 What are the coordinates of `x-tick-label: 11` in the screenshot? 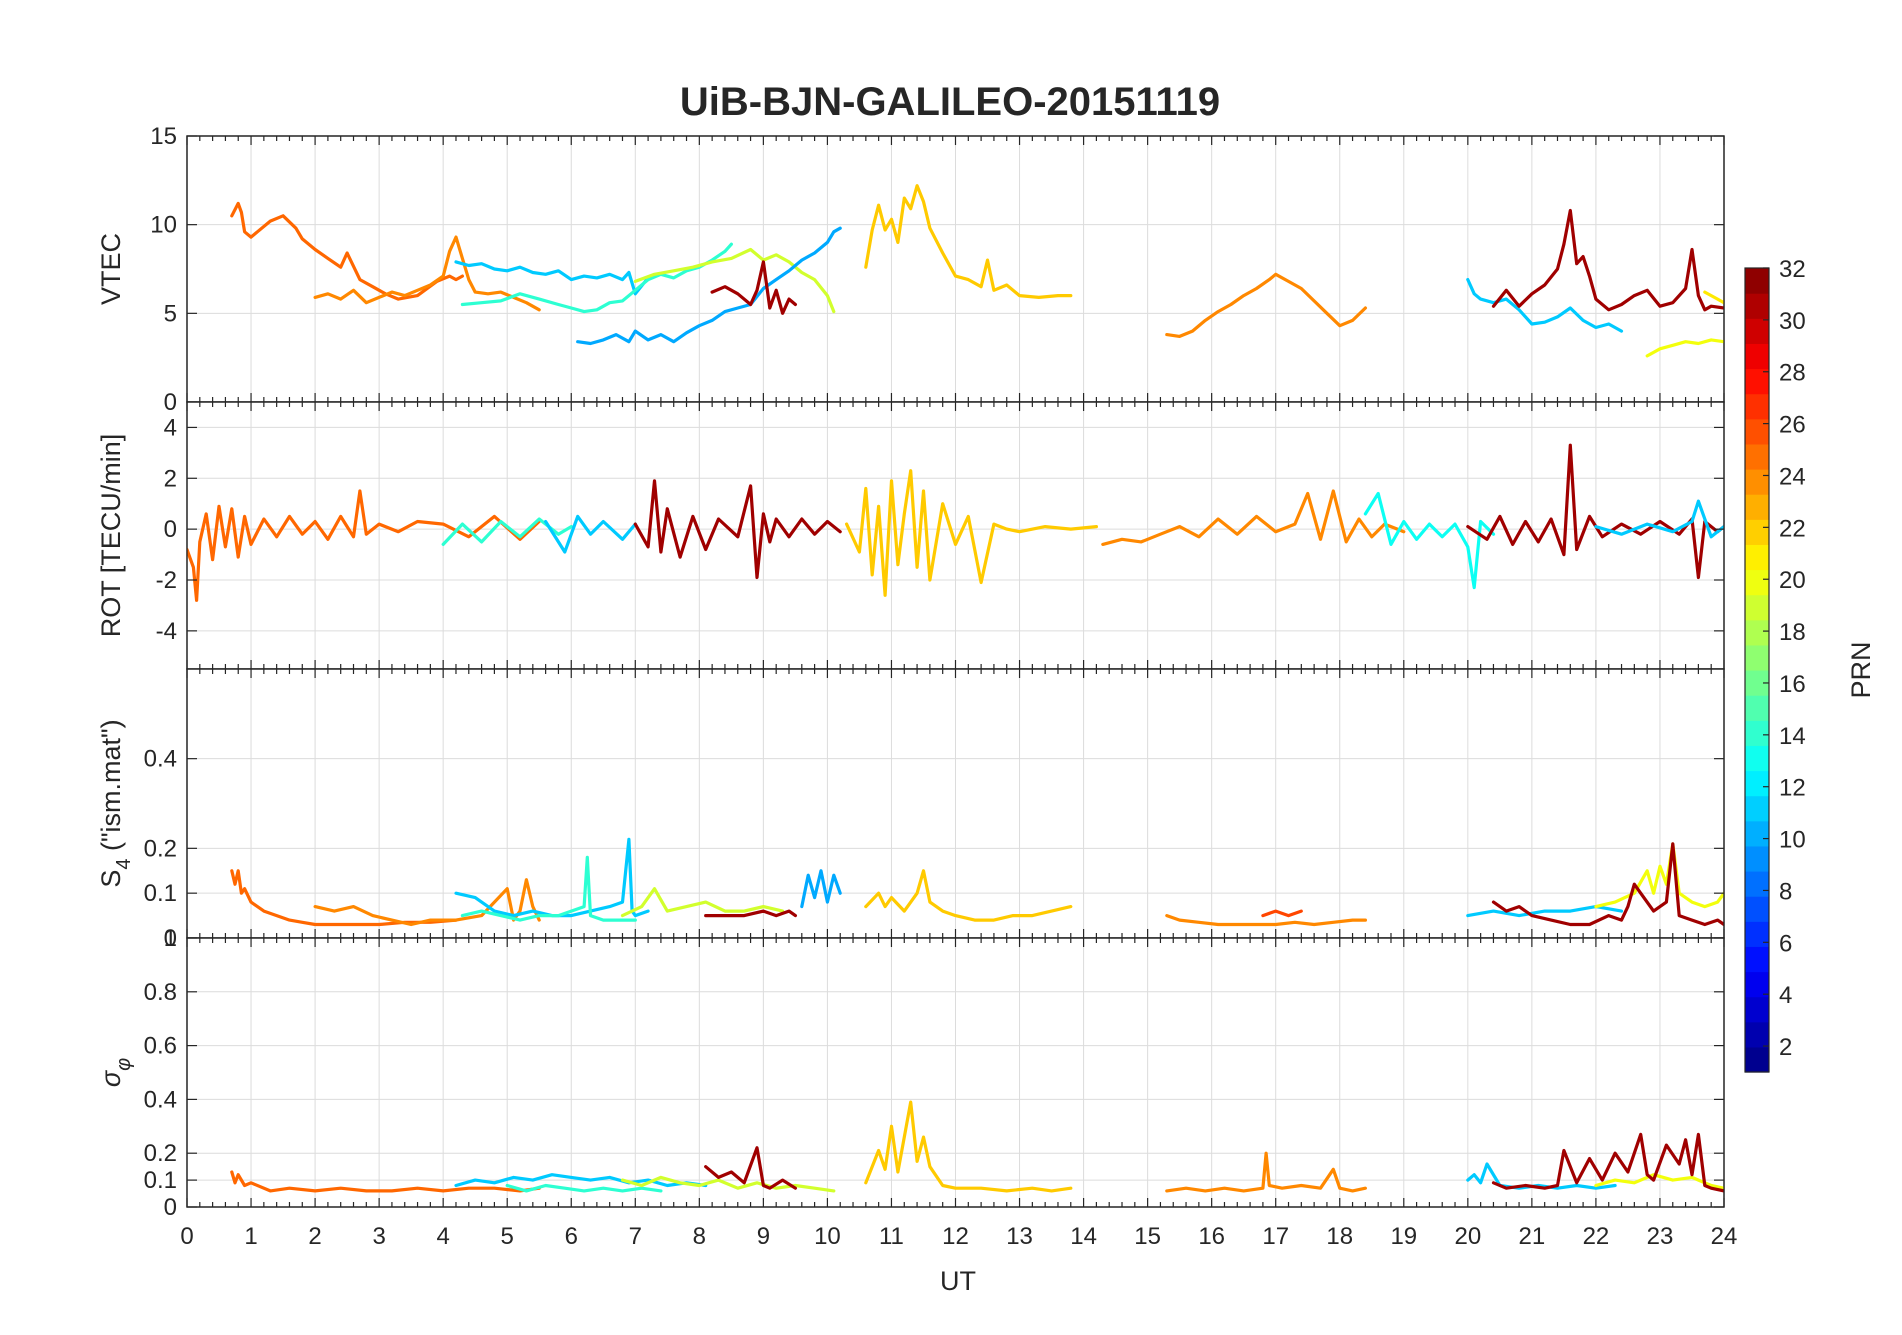 It's located at (891, 1236).